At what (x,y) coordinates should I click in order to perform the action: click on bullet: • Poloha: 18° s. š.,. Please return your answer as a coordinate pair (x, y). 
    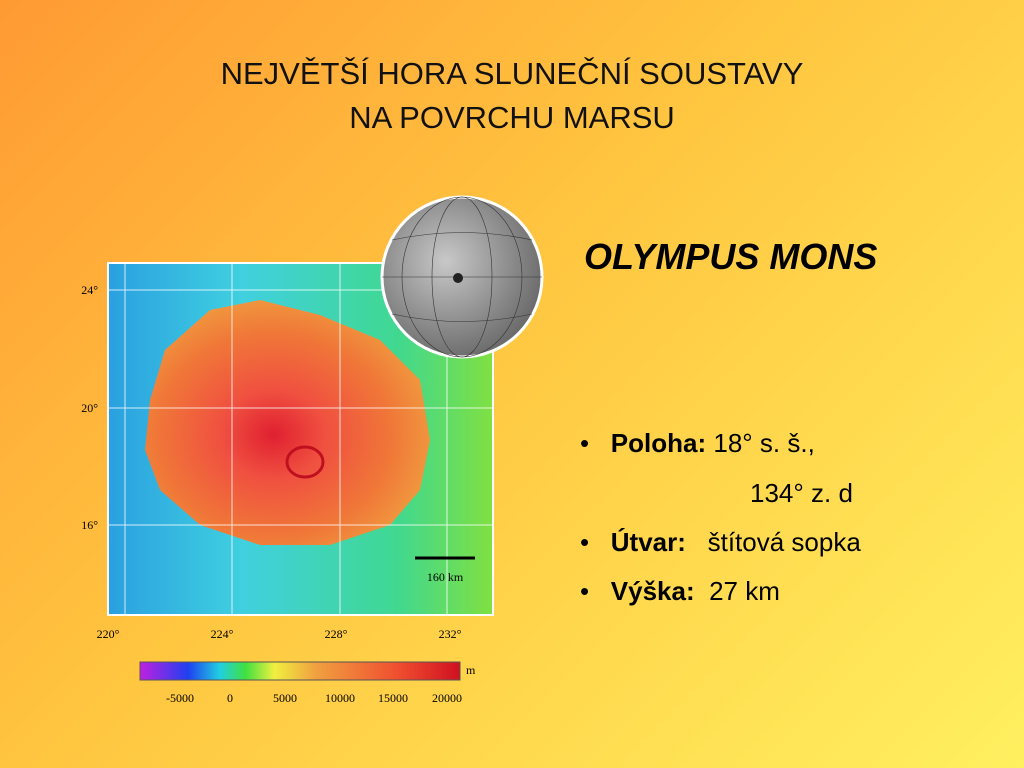
    Looking at the image, I should click on (697, 443).